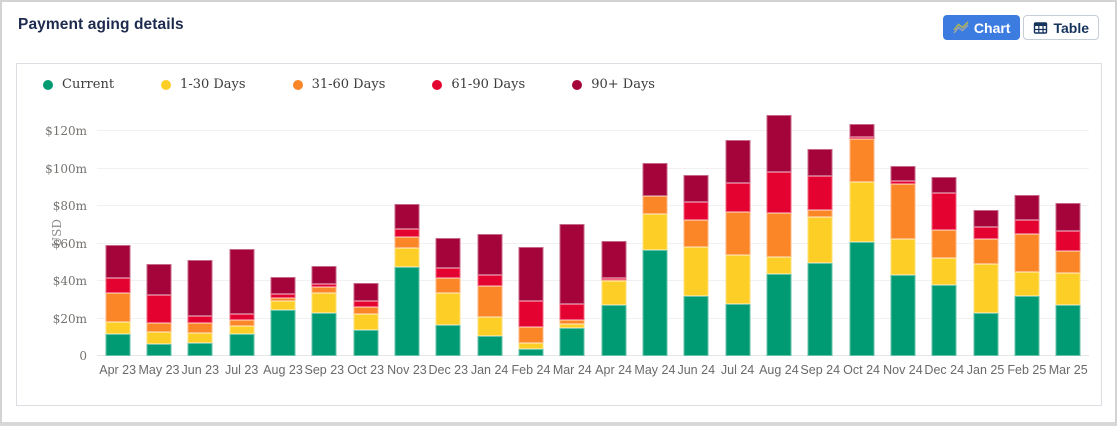 The image size is (1117, 426). What do you see at coordinates (1061, 27) in the screenshot?
I see `table-view-button: Table` at bounding box center [1061, 27].